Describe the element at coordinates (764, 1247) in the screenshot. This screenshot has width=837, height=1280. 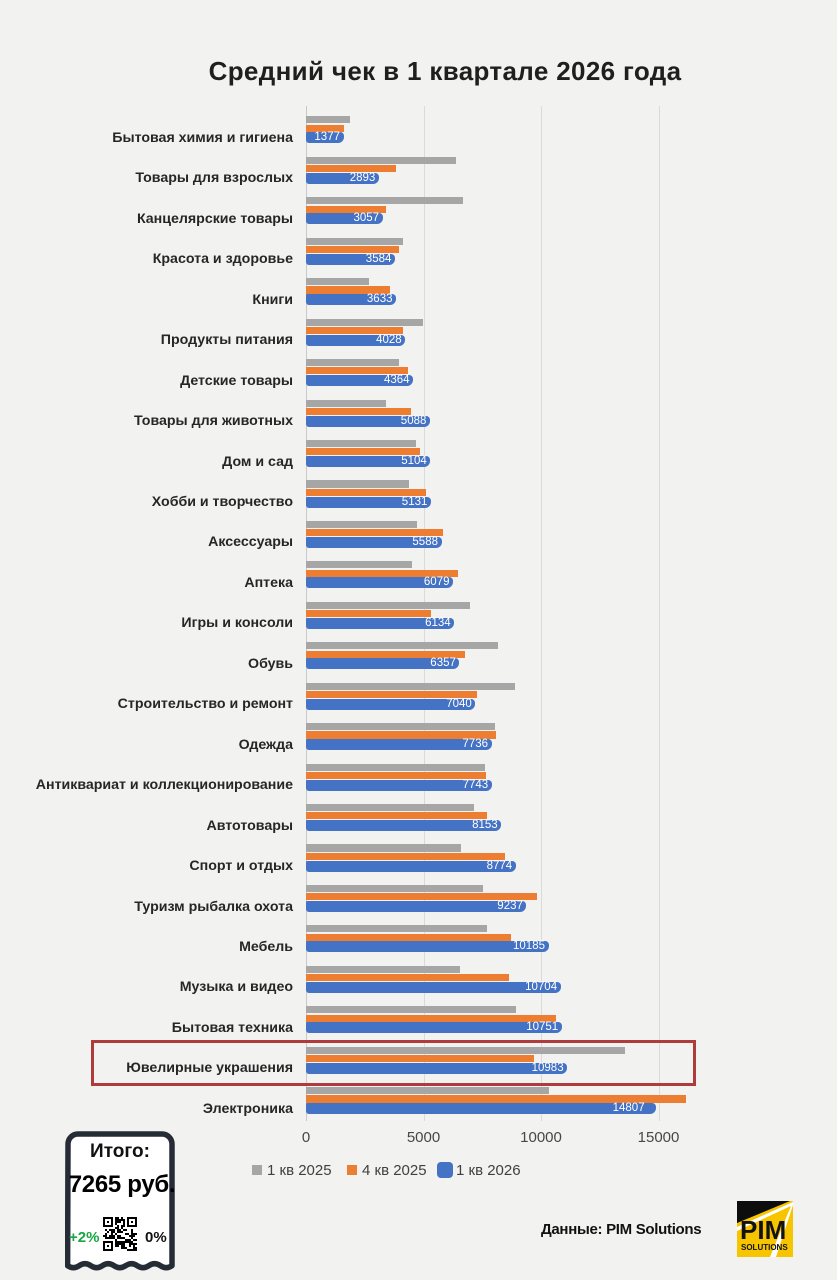
I see `svg-text: SOLUTIONS` at that location.